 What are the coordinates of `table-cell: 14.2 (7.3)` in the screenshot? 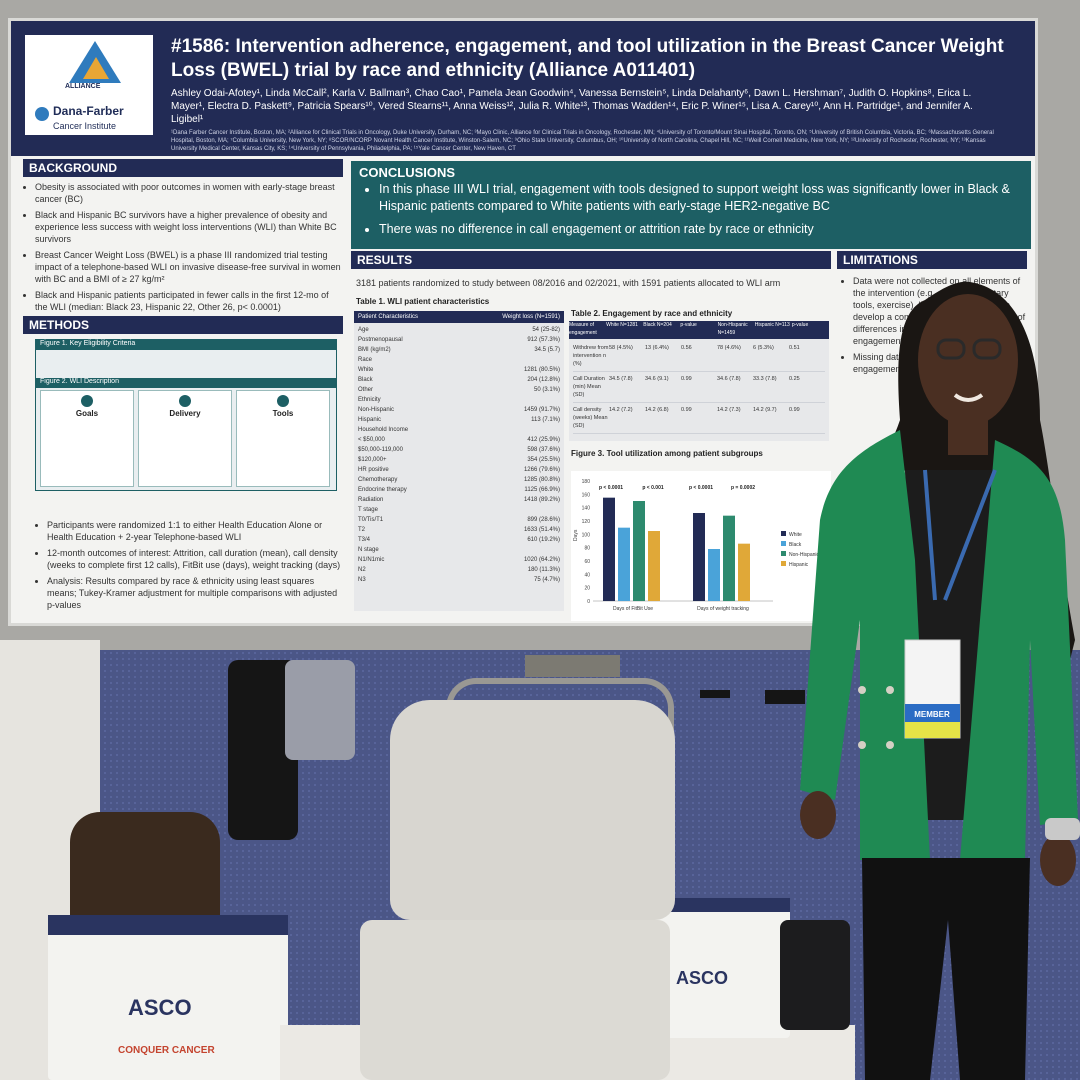 It's located at (729, 410).